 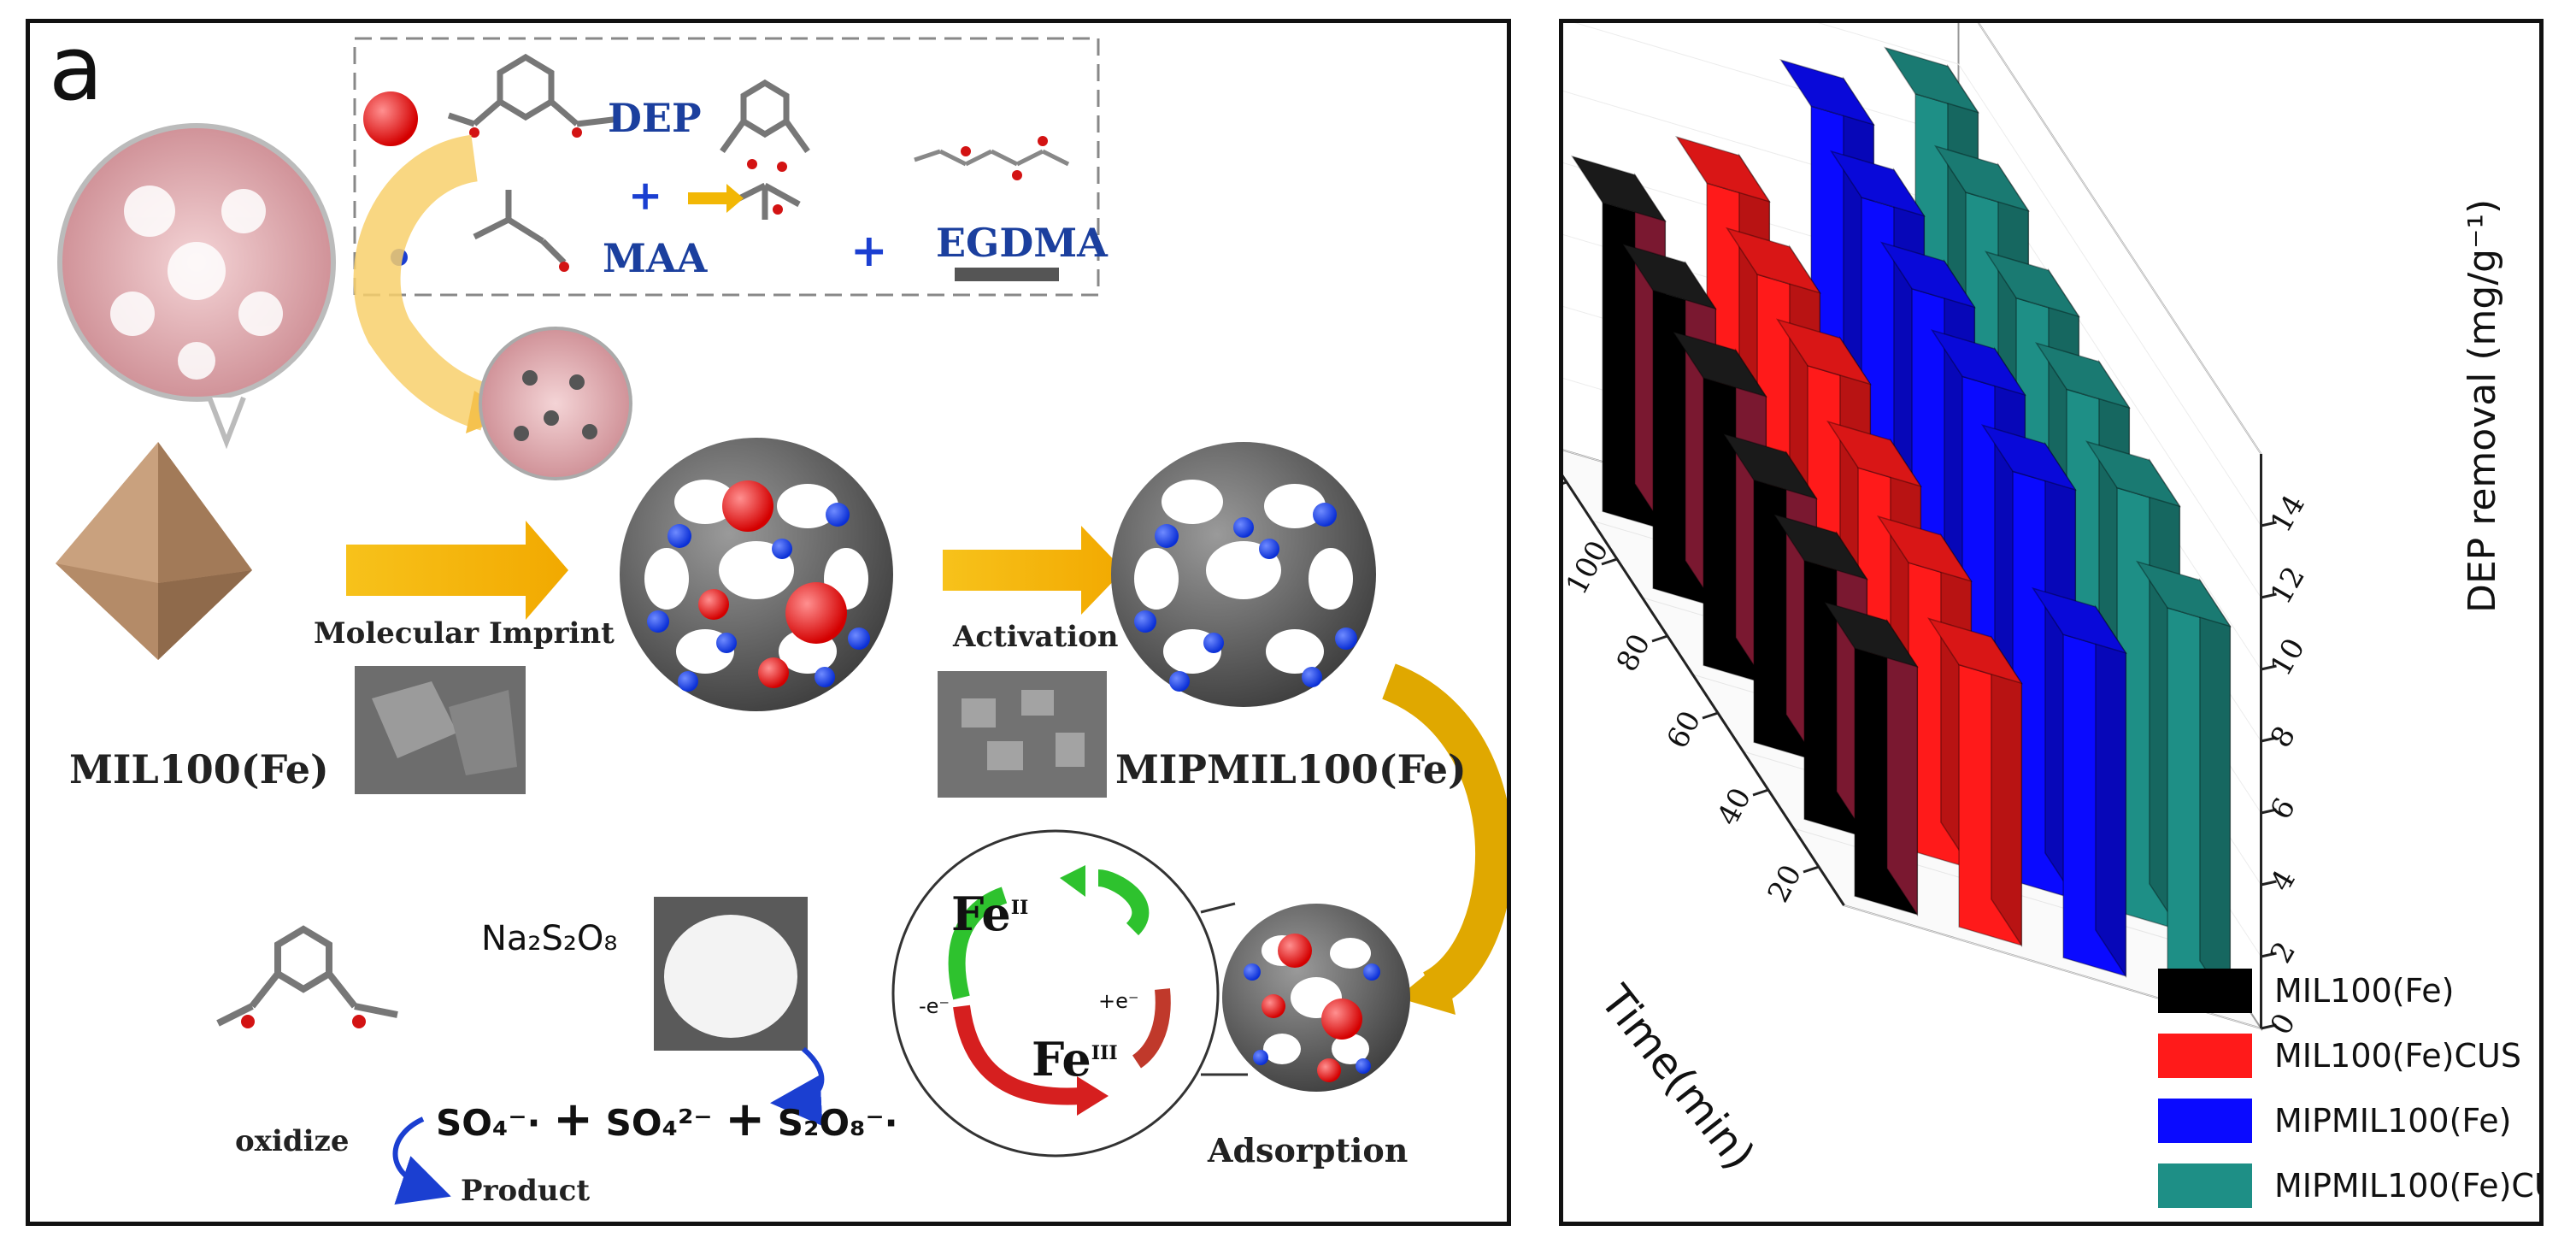 I want to click on fe2-sup: II, so click(x=1019, y=908).